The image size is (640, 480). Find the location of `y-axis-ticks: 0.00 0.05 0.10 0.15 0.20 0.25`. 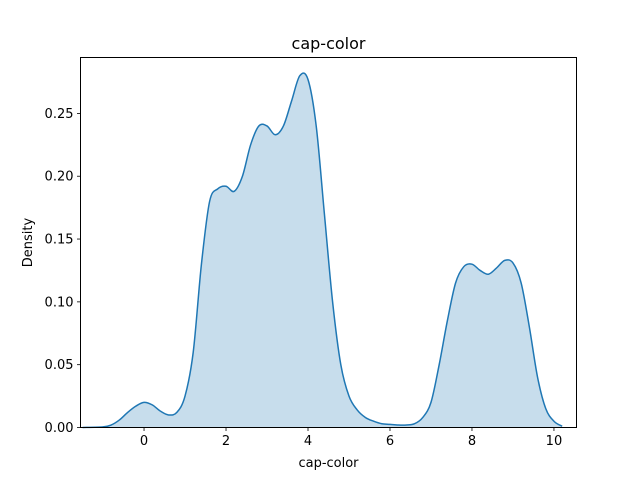

y-axis-ticks: 0.00 0.05 0.10 0.15 0.20 0.25 is located at coordinates (63, 271).